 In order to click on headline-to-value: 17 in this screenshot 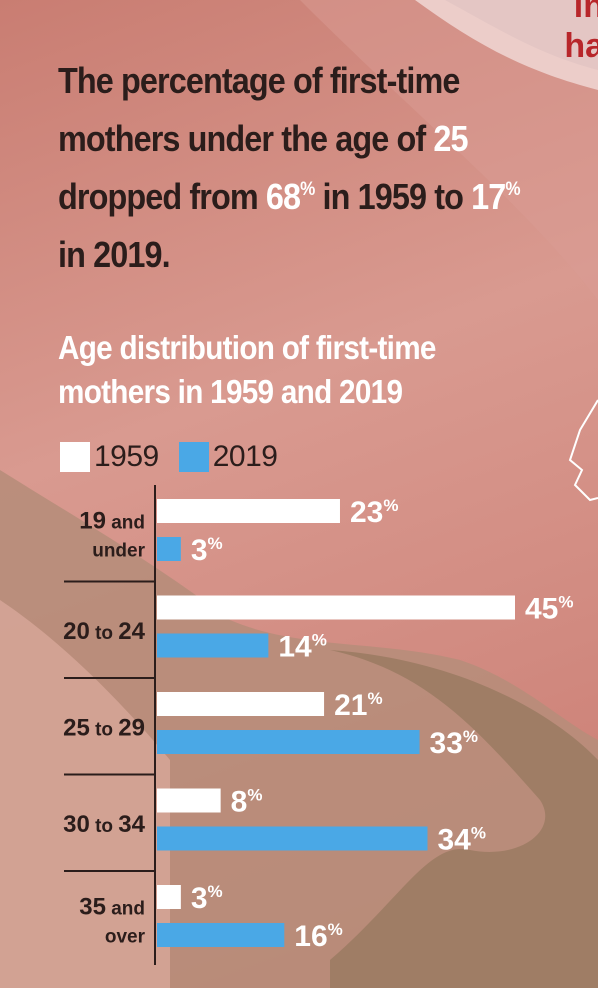, I will do `click(488, 196)`.